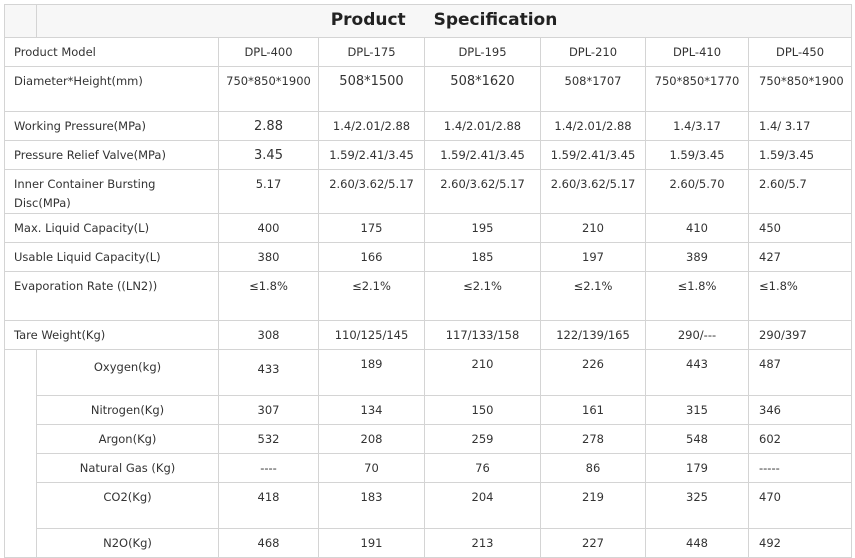 This screenshot has height=558, width=855. What do you see at coordinates (20, 21) in the screenshot?
I see `empty-cell` at bounding box center [20, 21].